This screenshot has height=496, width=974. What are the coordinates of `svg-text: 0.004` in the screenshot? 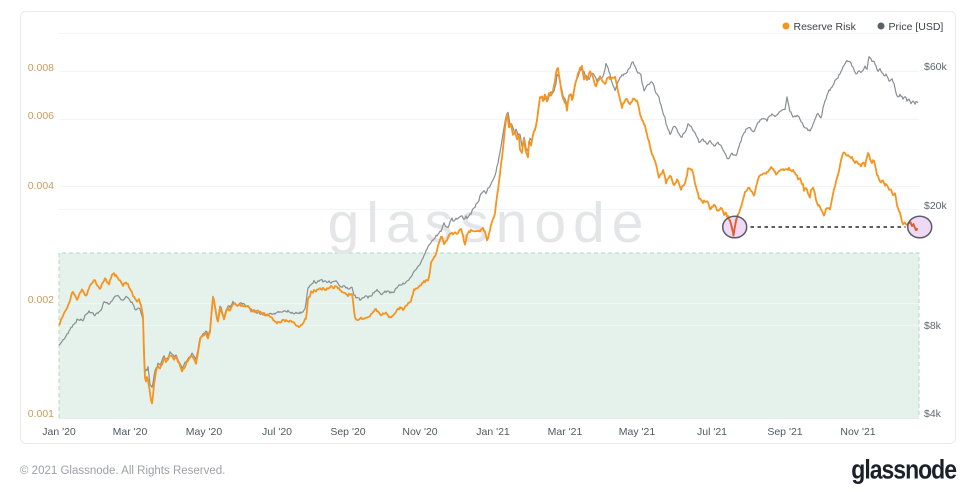 It's located at (41, 186).